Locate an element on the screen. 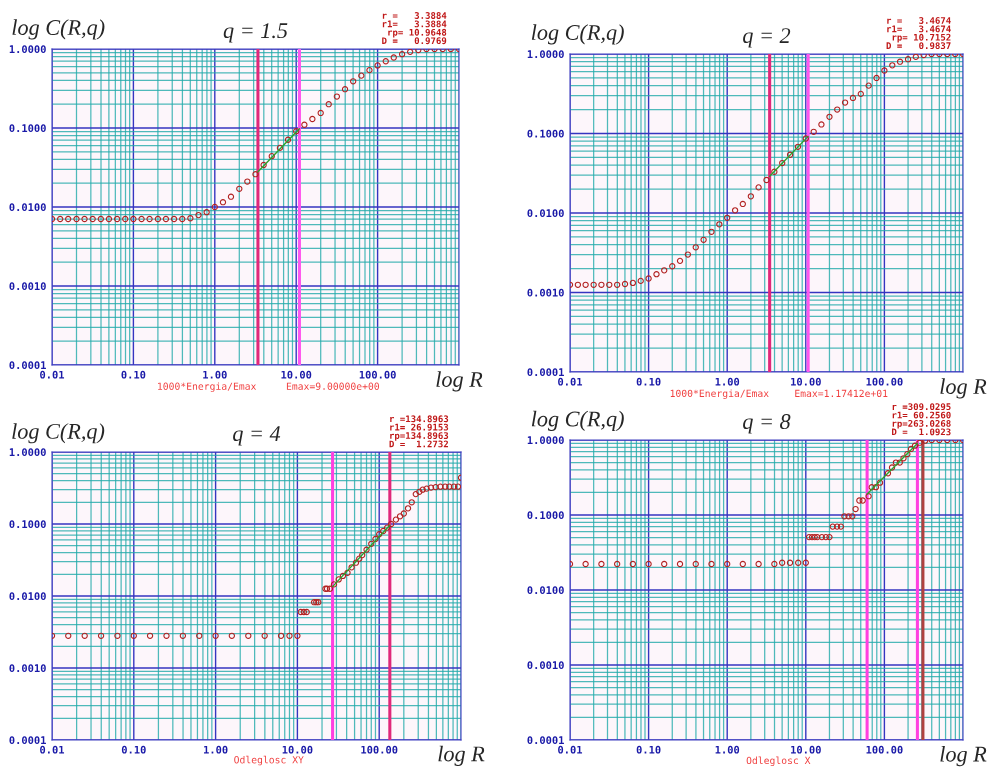 The height and width of the screenshot is (779, 1004). text: Emax=9.00000e+00 is located at coordinates (333, 386).